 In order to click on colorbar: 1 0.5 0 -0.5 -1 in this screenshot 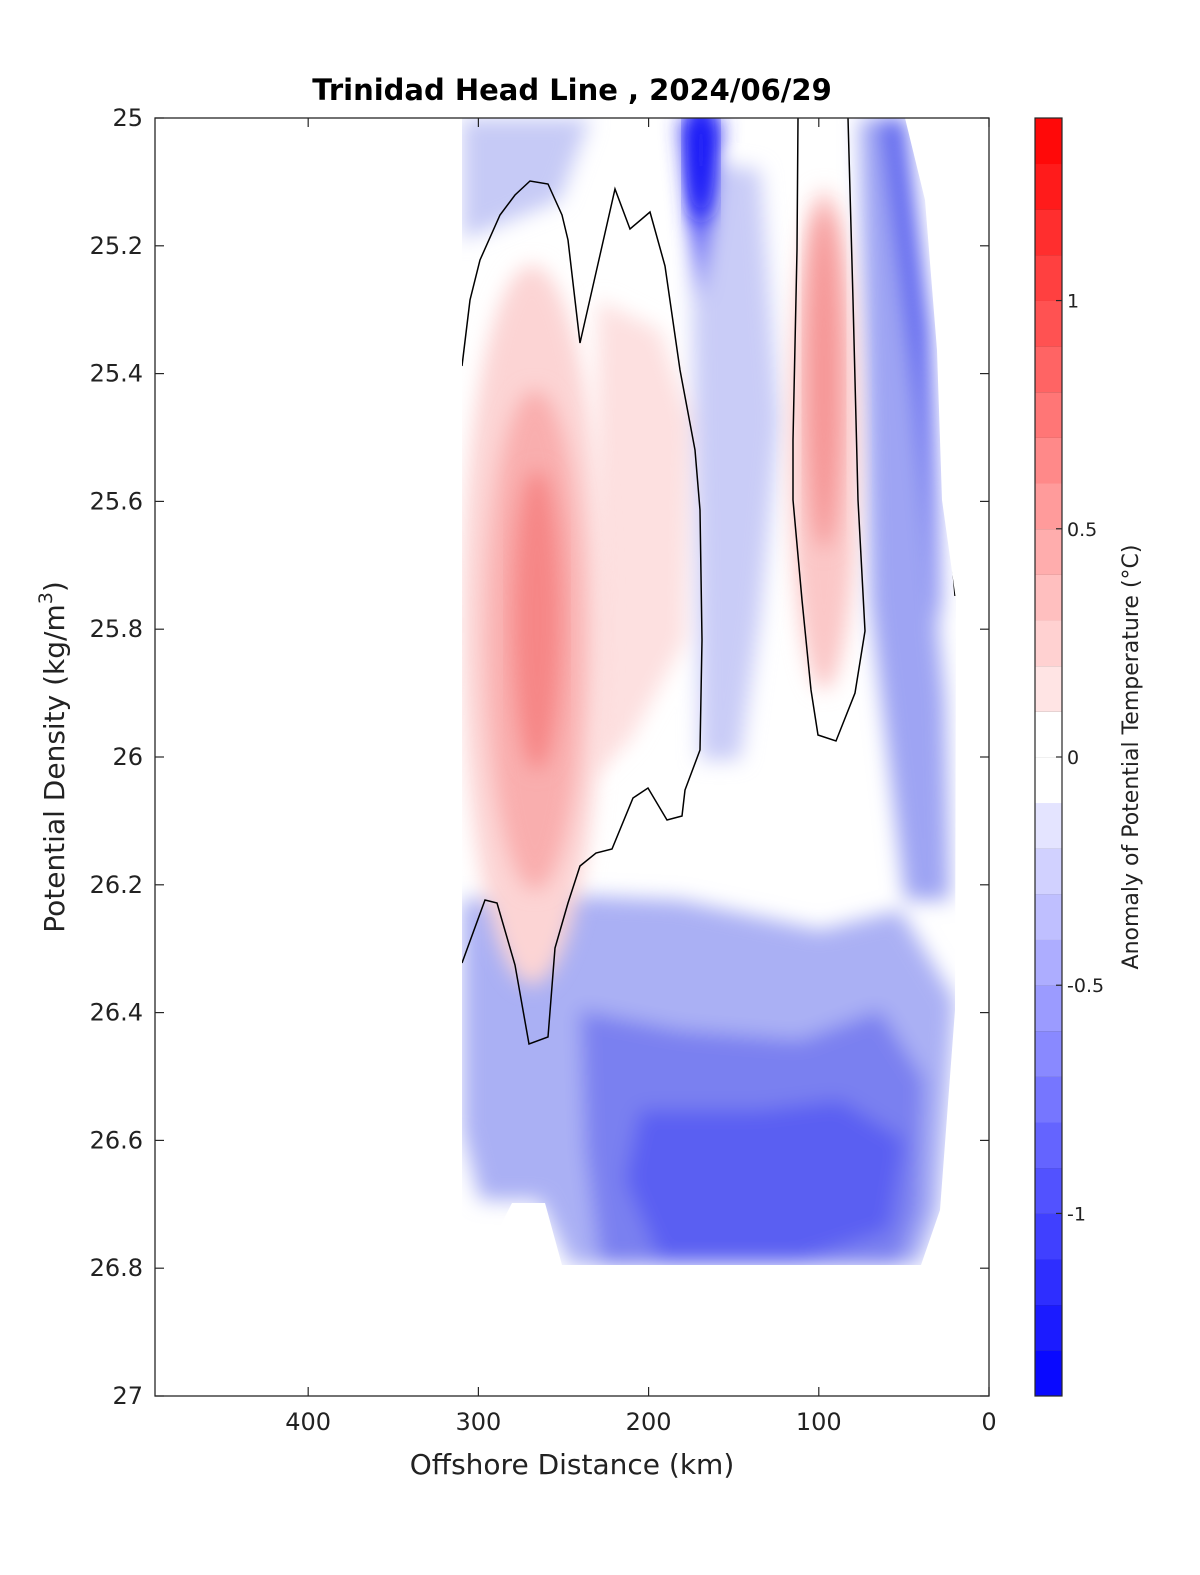, I will do `click(1069, 757)`.